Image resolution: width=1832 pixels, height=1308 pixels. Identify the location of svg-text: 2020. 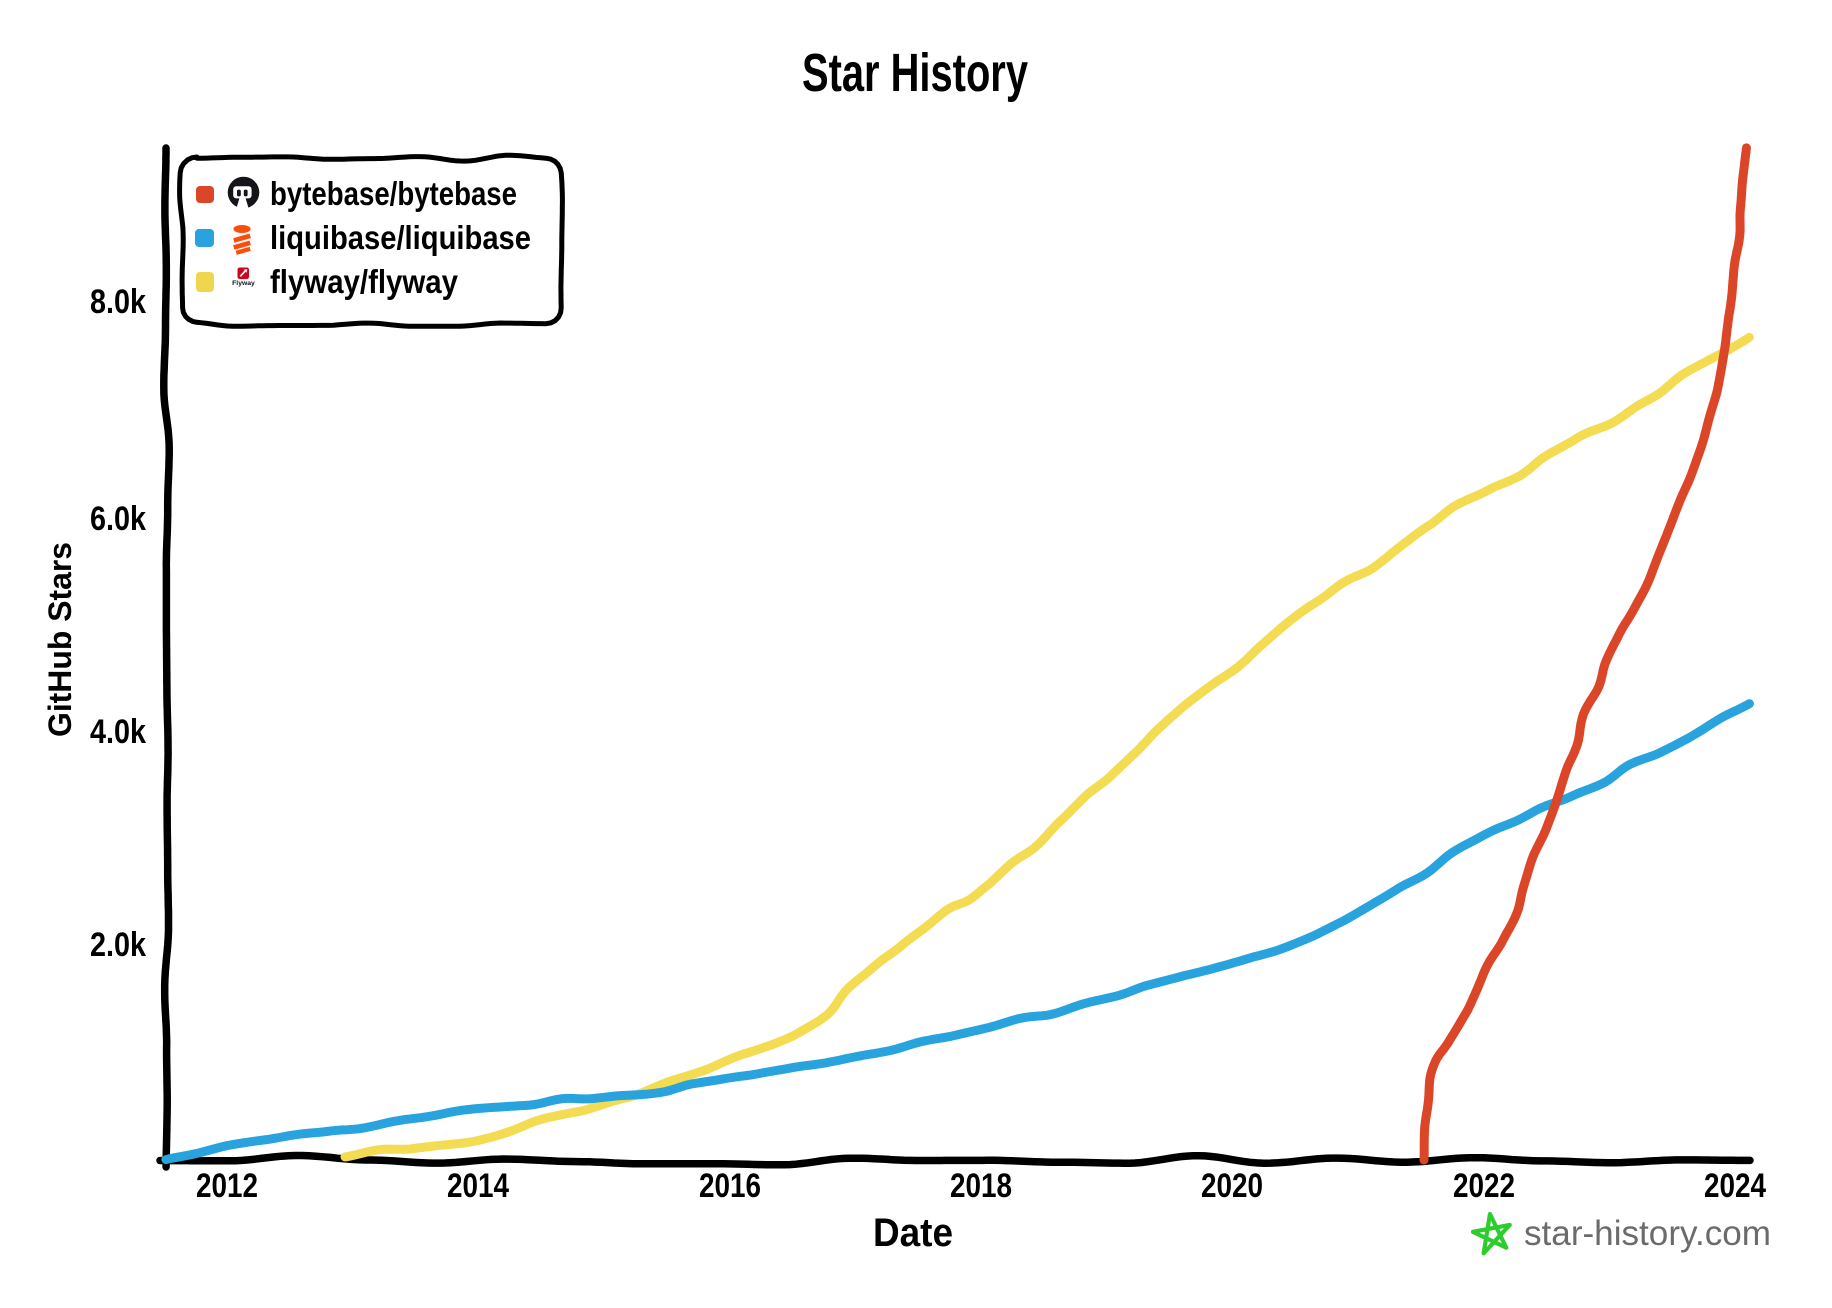
(1232, 1186).